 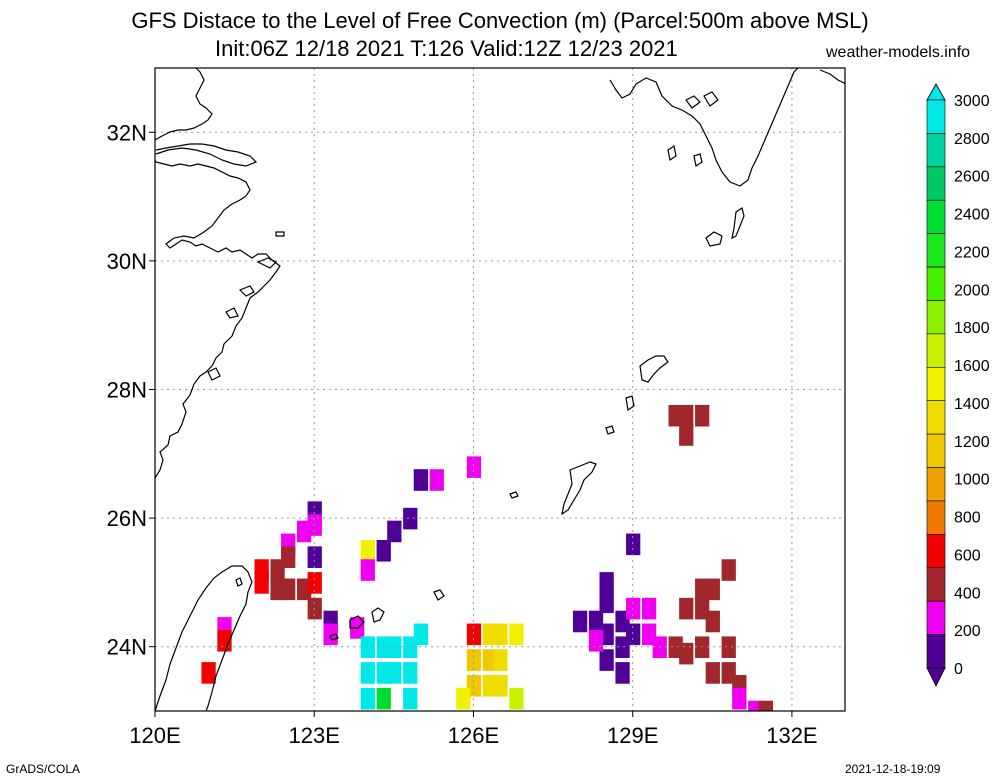 What do you see at coordinates (738, 223) in the screenshot?
I see `island-tanegashima` at bounding box center [738, 223].